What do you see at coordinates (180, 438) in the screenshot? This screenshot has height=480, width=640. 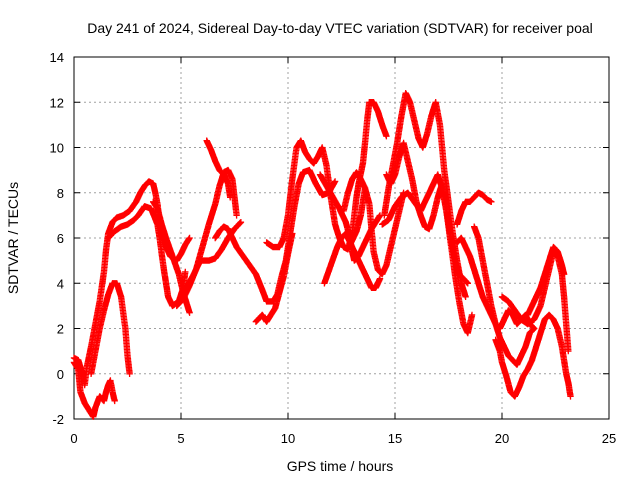 I see `x-tick-label: 5` at bounding box center [180, 438].